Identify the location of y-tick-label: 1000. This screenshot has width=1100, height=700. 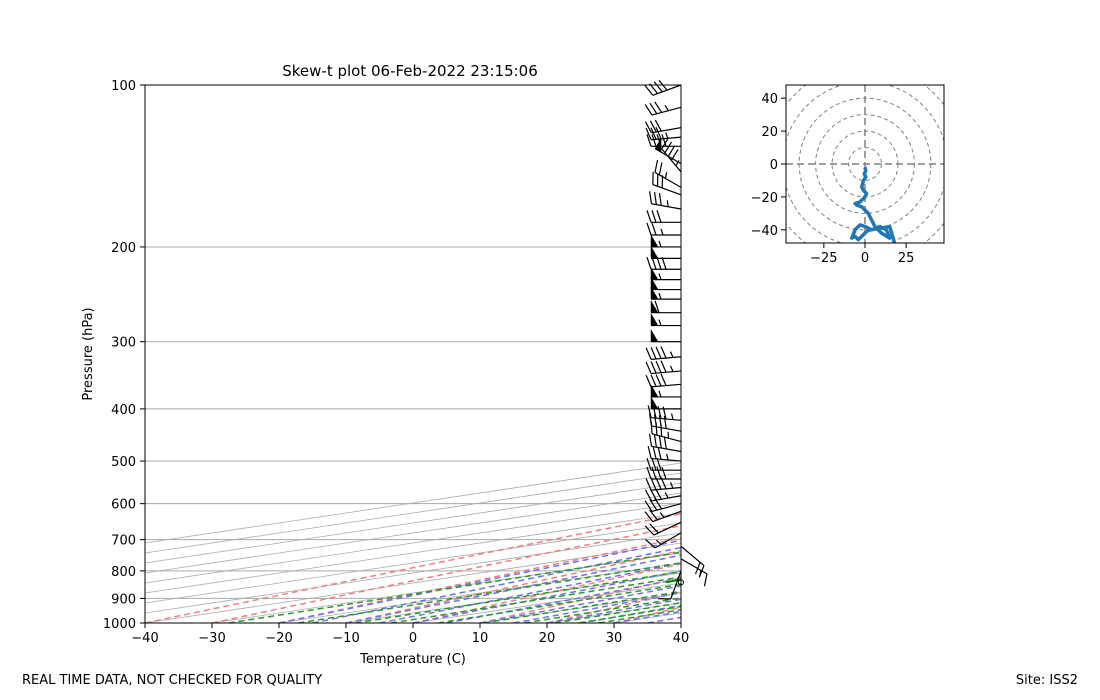
(119, 624).